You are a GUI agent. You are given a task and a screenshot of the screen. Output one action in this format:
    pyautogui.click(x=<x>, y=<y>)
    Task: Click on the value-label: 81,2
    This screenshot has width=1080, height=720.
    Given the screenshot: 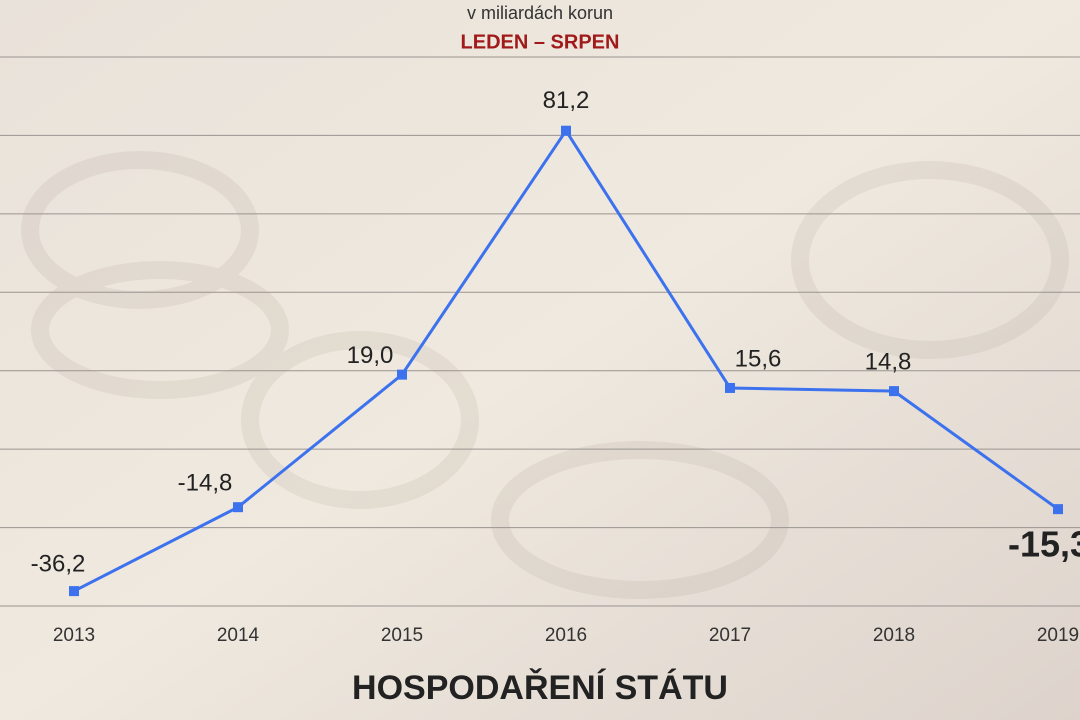 What is the action you would take?
    pyautogui.click(x=566, y=100)
    